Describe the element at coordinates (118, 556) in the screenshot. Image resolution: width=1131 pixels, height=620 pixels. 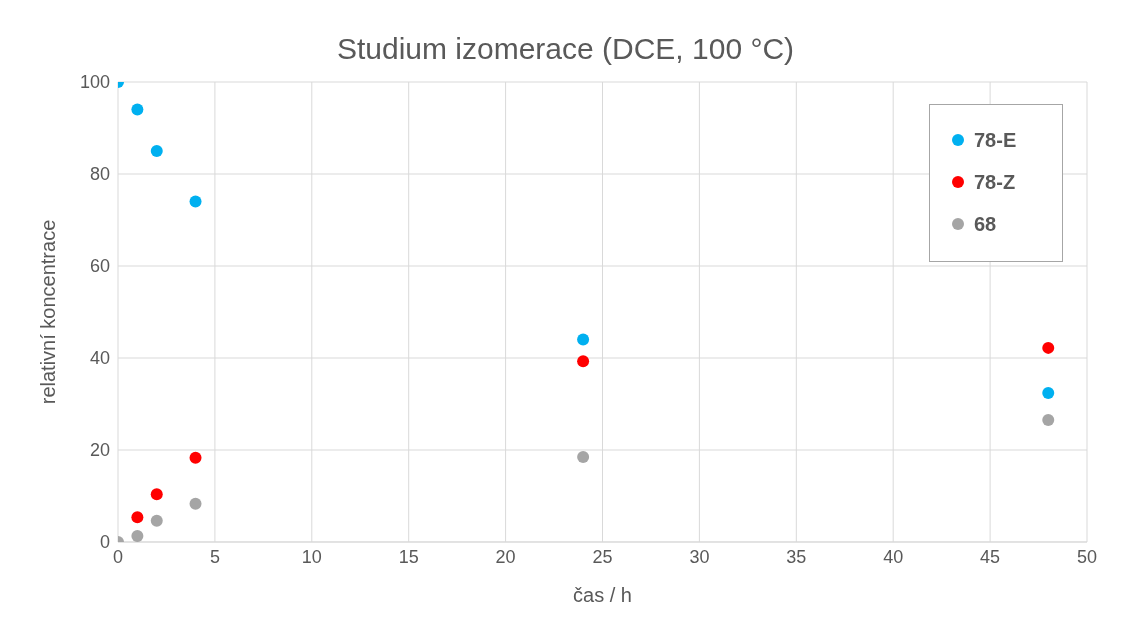
I see `x-tick-label: 0` at that location.